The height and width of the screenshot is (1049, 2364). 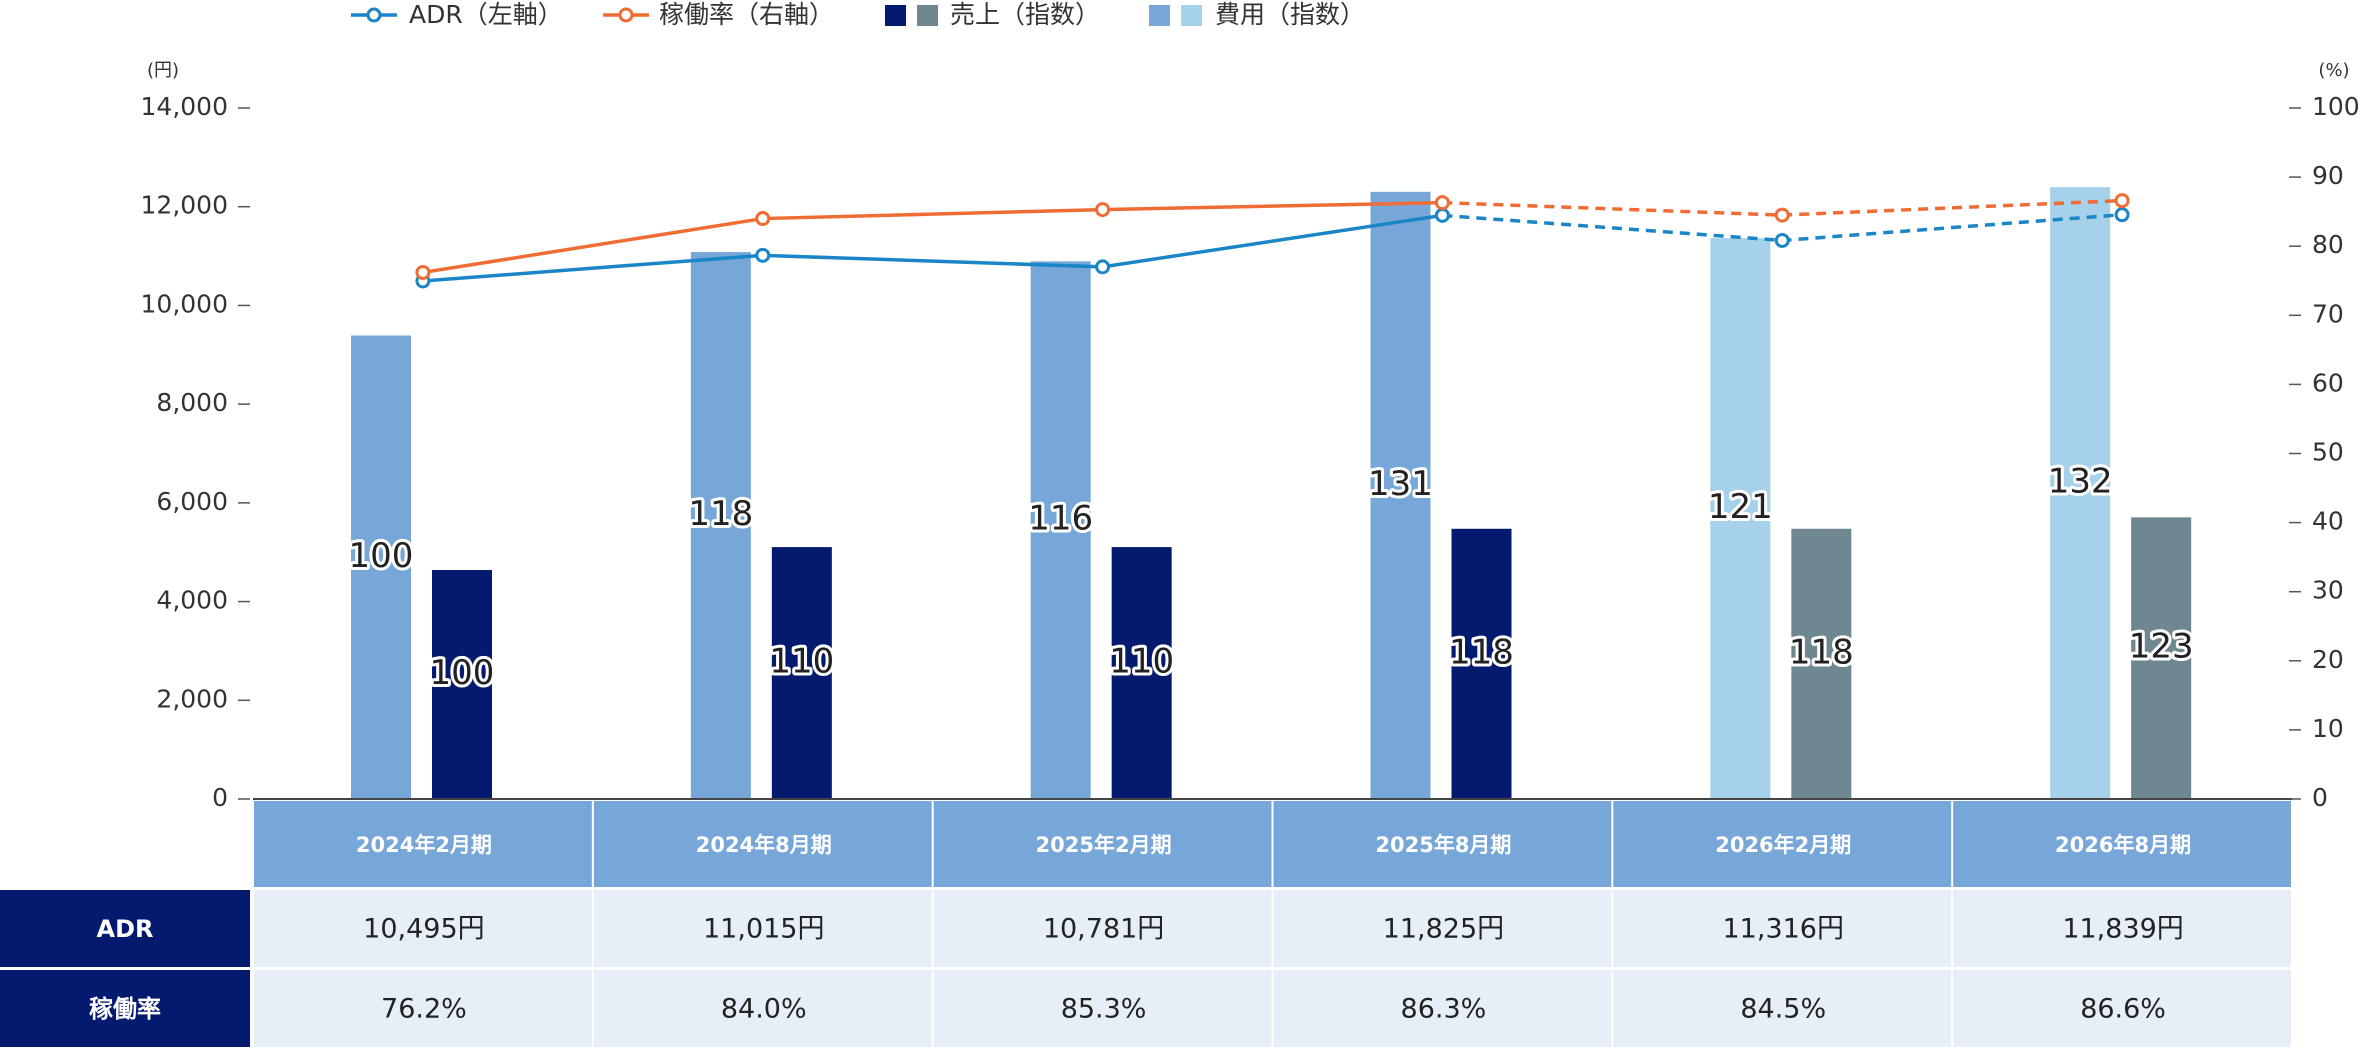 What do you see at coordinates (486, 14) in the screenshot?
I see `legend-label: ADR（左軸）` at bounding box center [486, 14].